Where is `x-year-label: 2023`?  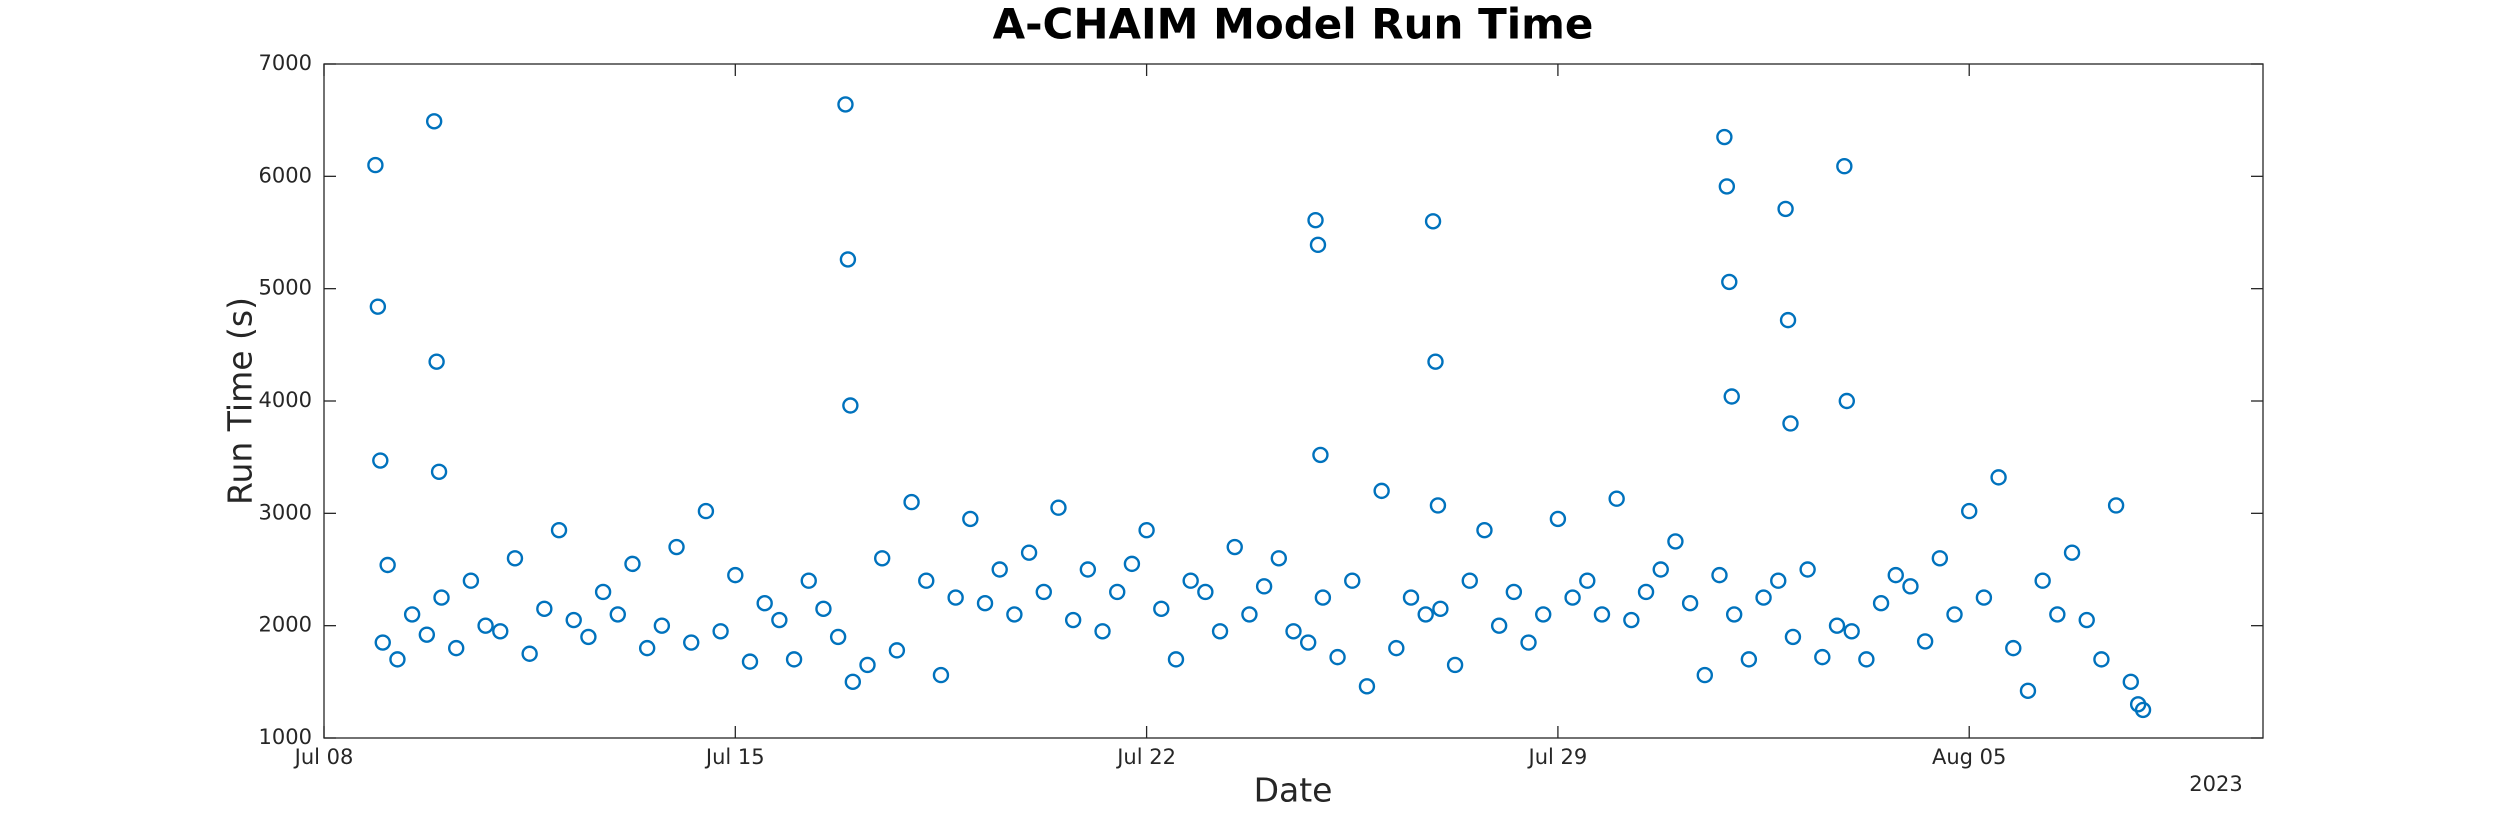
x-year-label: 2023 is located at coordinates (2215, 784).